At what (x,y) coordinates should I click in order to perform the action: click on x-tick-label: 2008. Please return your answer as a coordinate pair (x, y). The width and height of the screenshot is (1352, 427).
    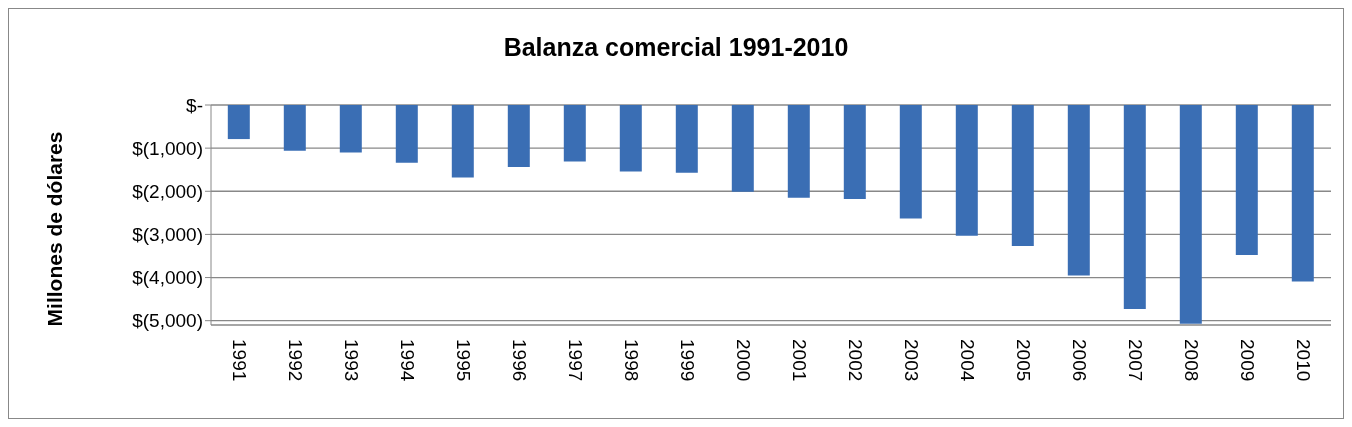
    Looking at the image, I should click on (1191, 360).